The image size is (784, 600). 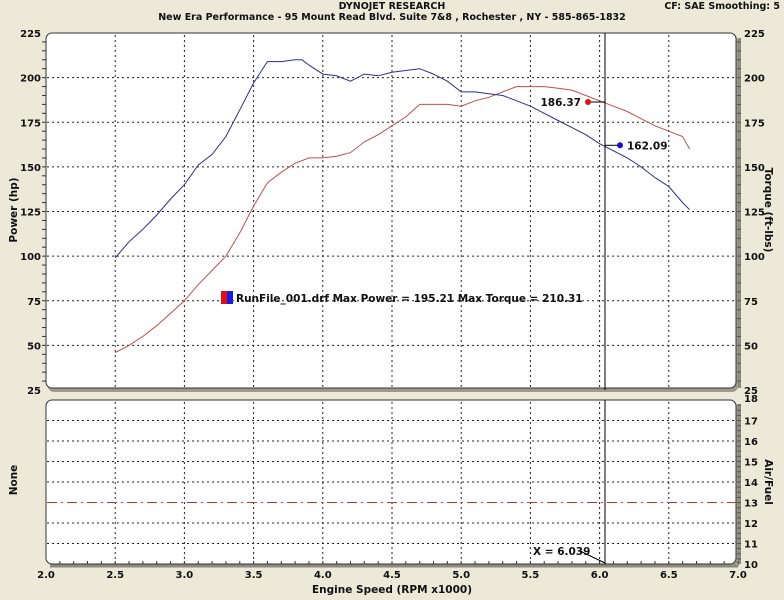 I want to click on settings-label: CF: SAE Smoothing: 5, so click(x=722, y=6).